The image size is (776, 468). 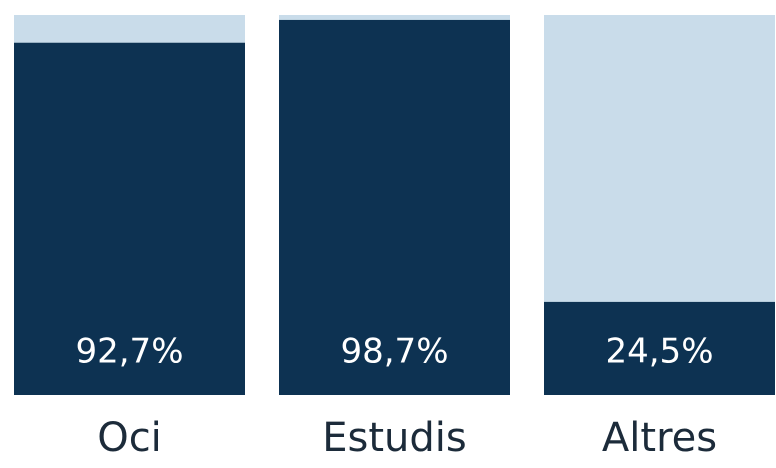 I want to click on x-tick-label: Altres, so click(x=659, y=438).